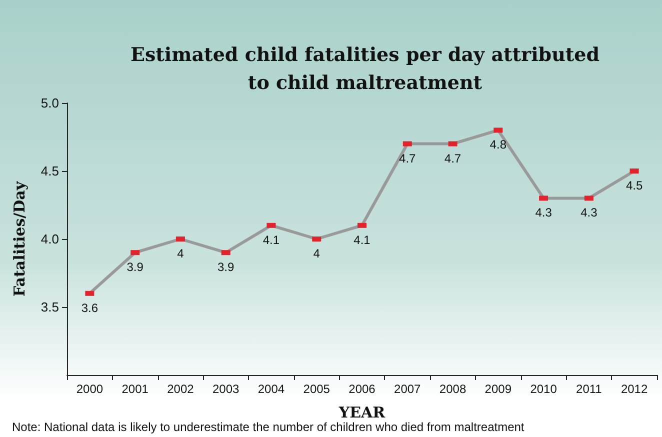 The image size is (662, 437). Describe the element at coordinates (49, 171) in the screenshot. I see `y-tick-label: 4.5` at that location.